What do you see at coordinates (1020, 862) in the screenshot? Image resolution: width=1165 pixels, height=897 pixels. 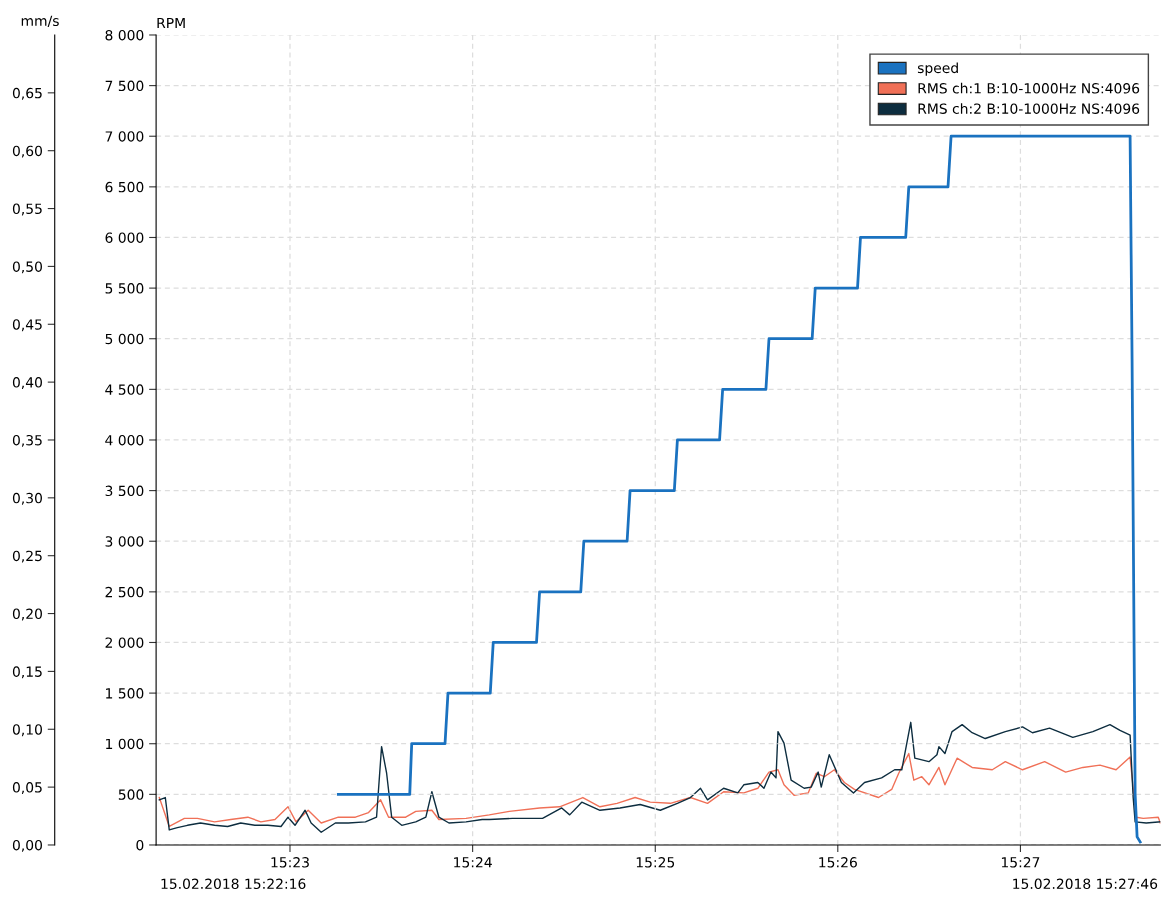 I see `x-tick-label: 15:27` at bounding box center [1020, 862].